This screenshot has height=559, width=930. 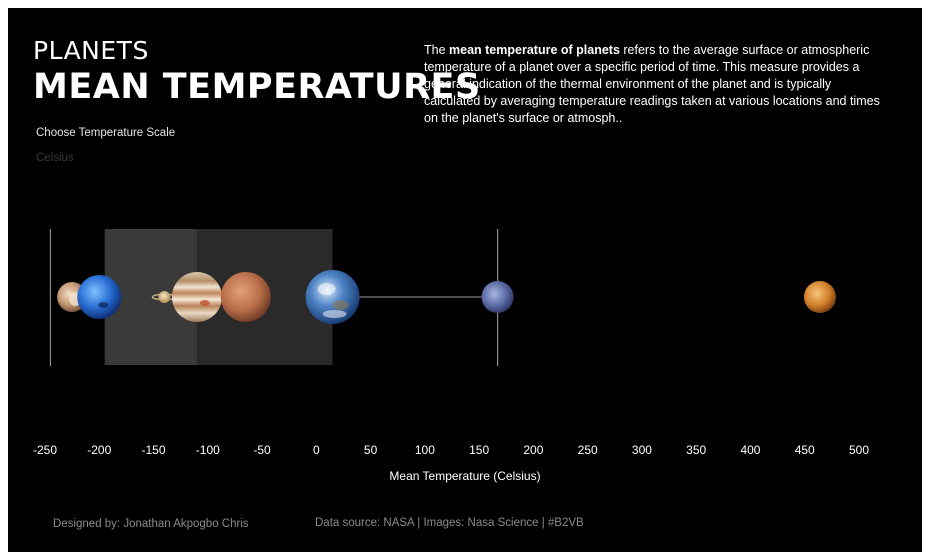 What do you see at coordinates (534, 50) in the screenshot?
I see `description-bold: mean temperature of planets` at bounding box center [534, 50].